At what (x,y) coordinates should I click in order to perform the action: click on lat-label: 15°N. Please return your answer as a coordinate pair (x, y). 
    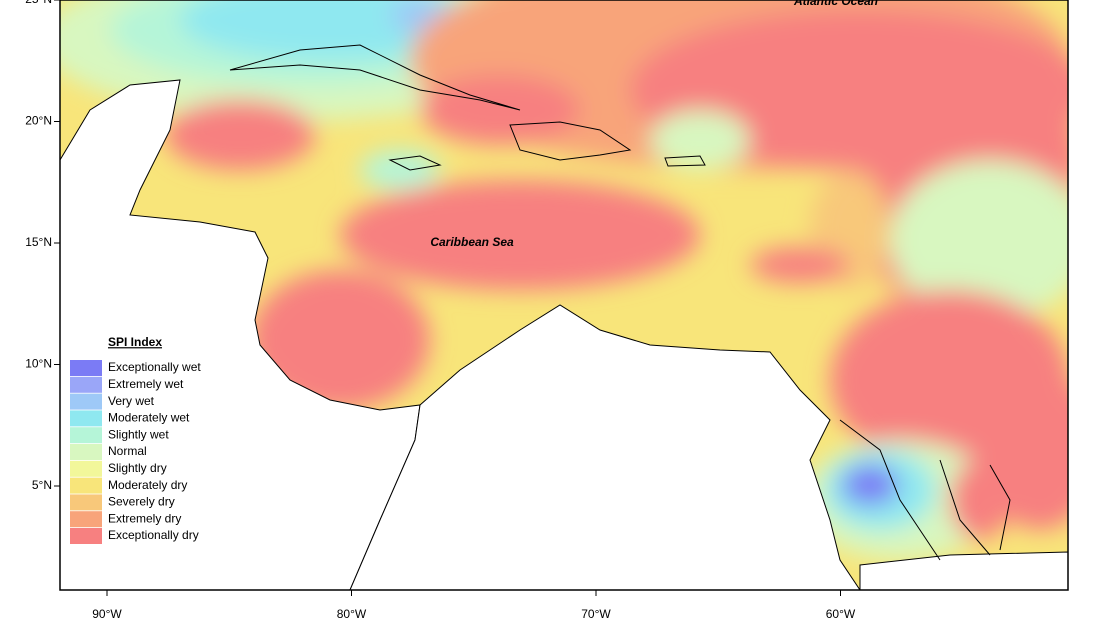
    Looking at the image, I should click on (38, 242).